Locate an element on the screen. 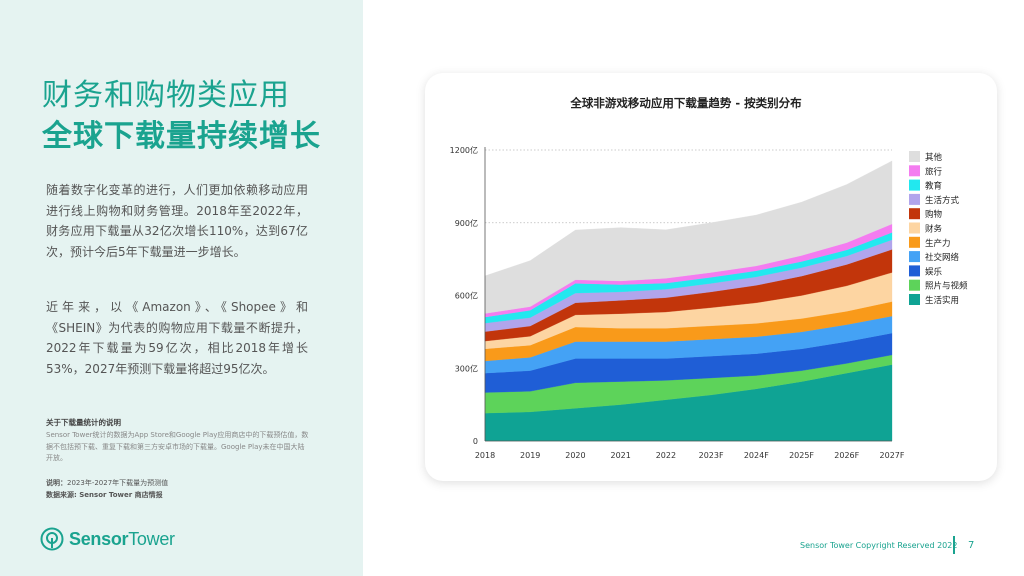  logo-text-light: Tower is located at coordinates (151, 538).